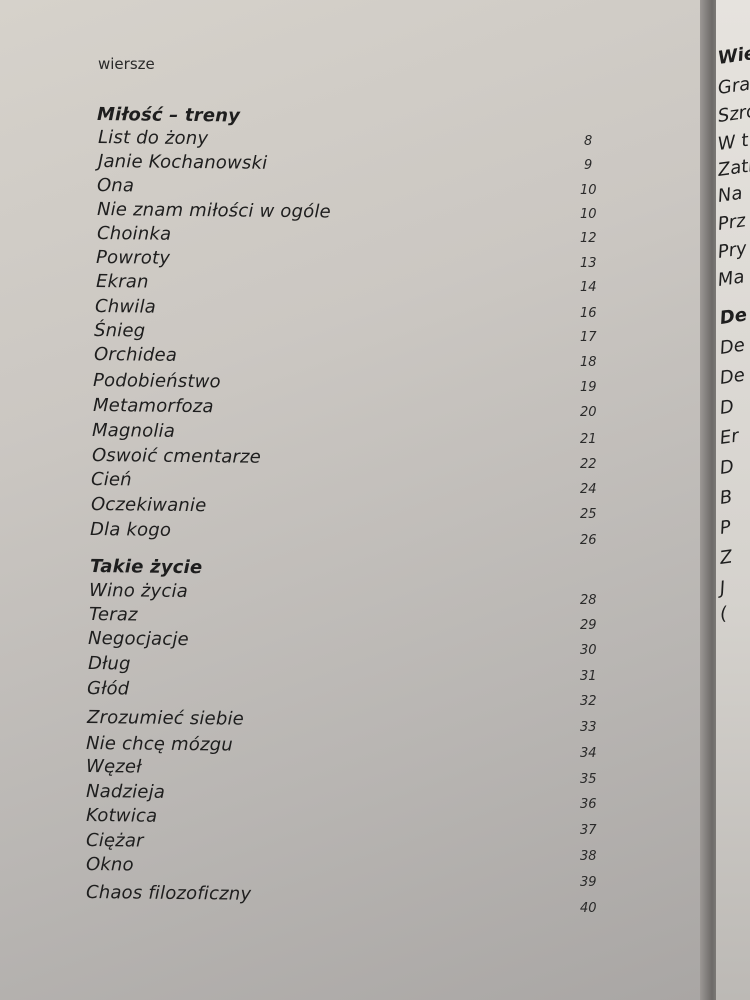 The width and height of the screenshot is (750, 1000). I want to click on toc-entry-page: 36, so click(588, 804).